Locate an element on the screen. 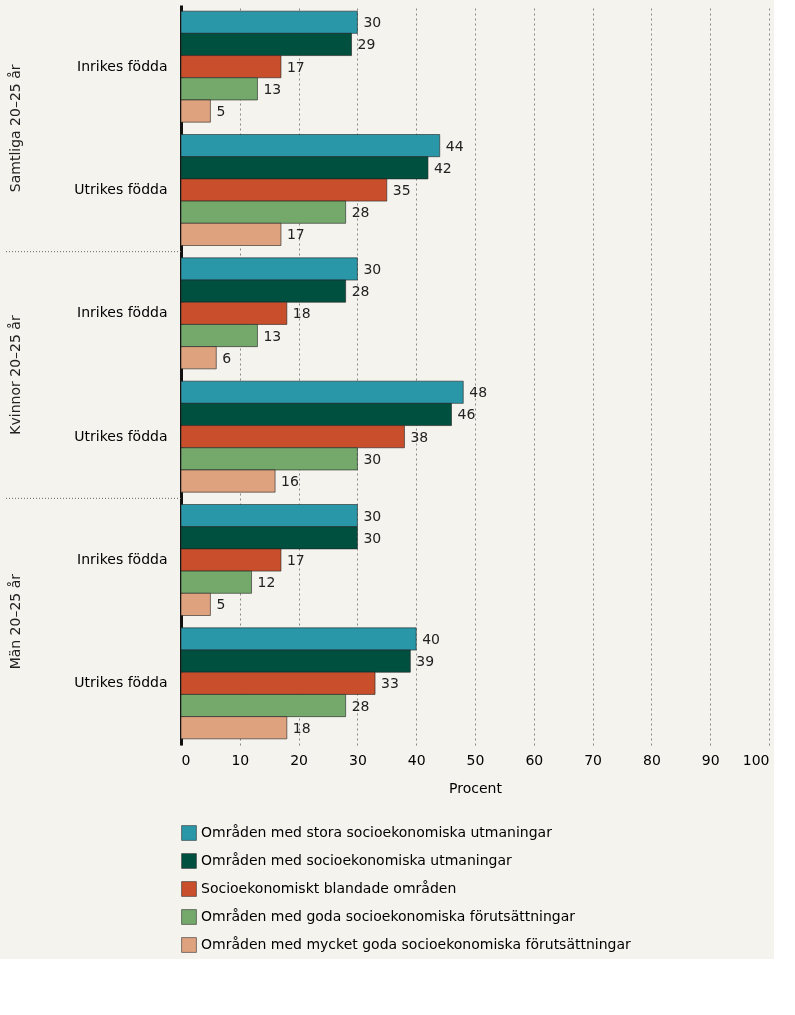 The height and width of the screenshot is (1015, 795). x-tick-label: 100 is located at coordinates (756, 759).